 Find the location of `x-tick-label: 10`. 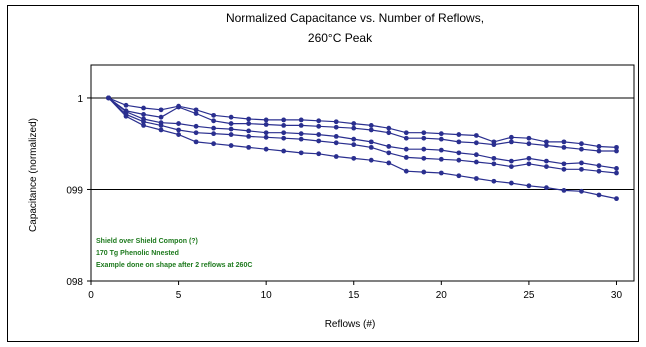

x-tick-label: 10 is located at coordinates (267, 295).